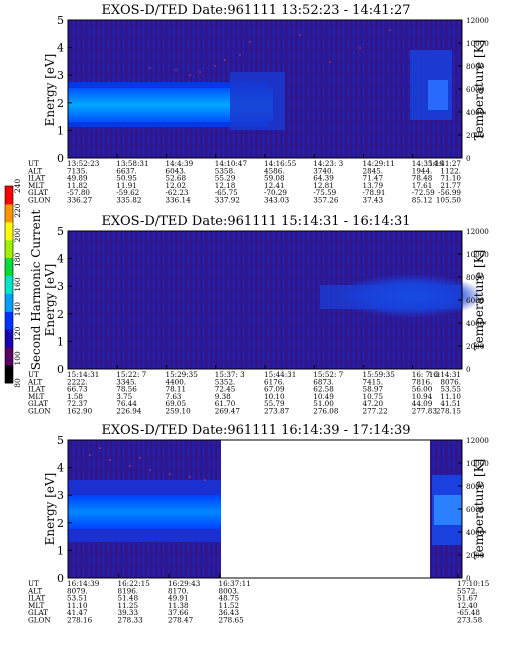 This screenshot has width=505, height=649. I want to click on y-tick-label: 2, so click(60, 523).